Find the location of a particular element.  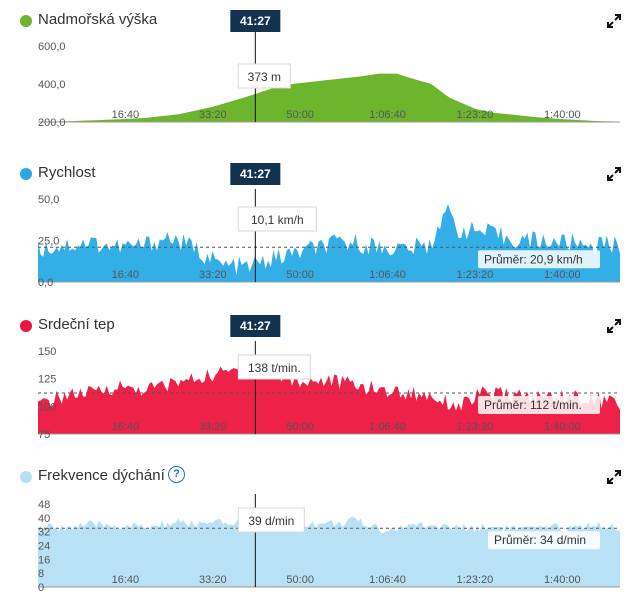

elevation-color-dot is located at coordinates (26, 21).